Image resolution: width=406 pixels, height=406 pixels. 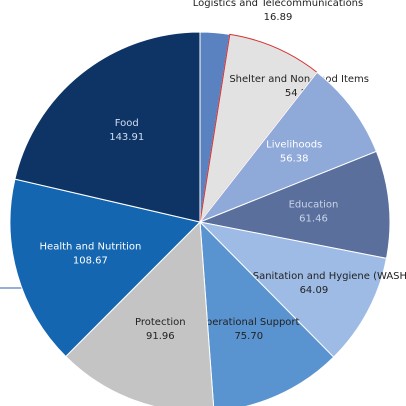 I want to click on slice-label: Protection, so click(x=160, y=322).